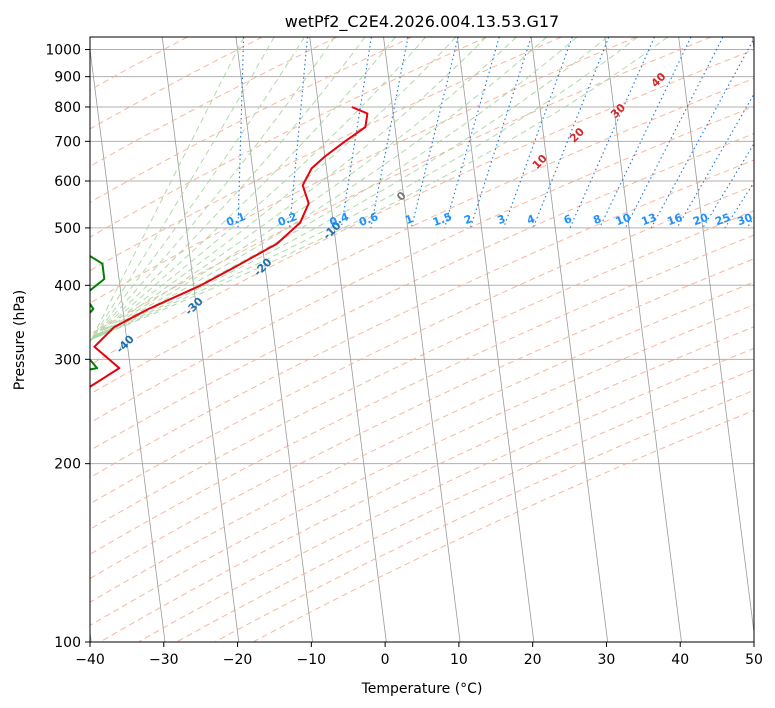  I want to click on y-axis-title: Pressure (hPa), so click(20, 340).